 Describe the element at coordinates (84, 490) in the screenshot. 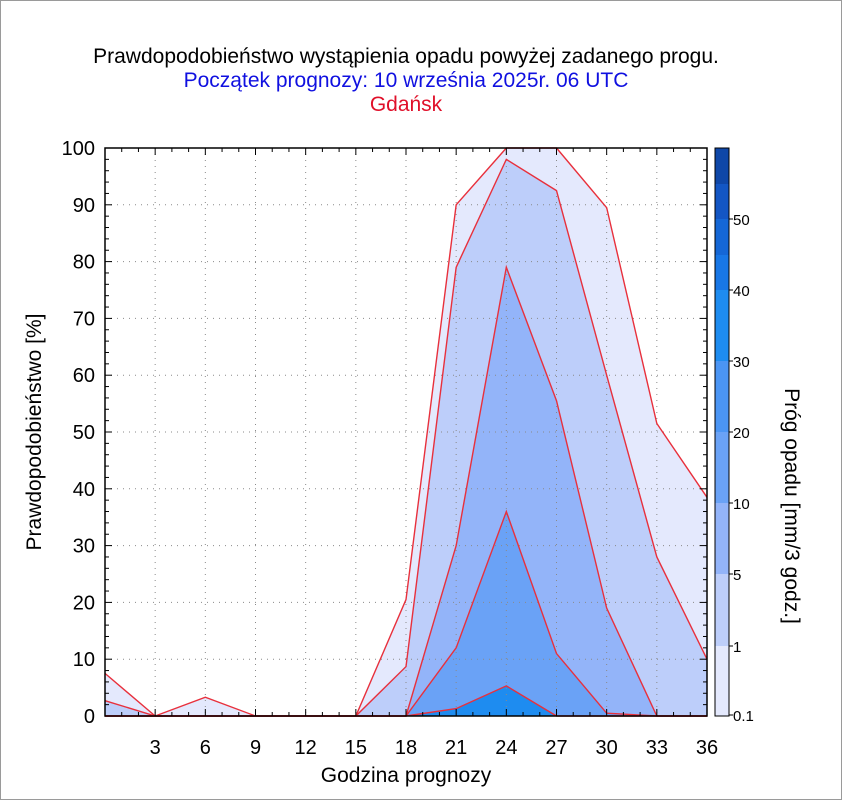

I see `y-tick-label: 40` at that location.